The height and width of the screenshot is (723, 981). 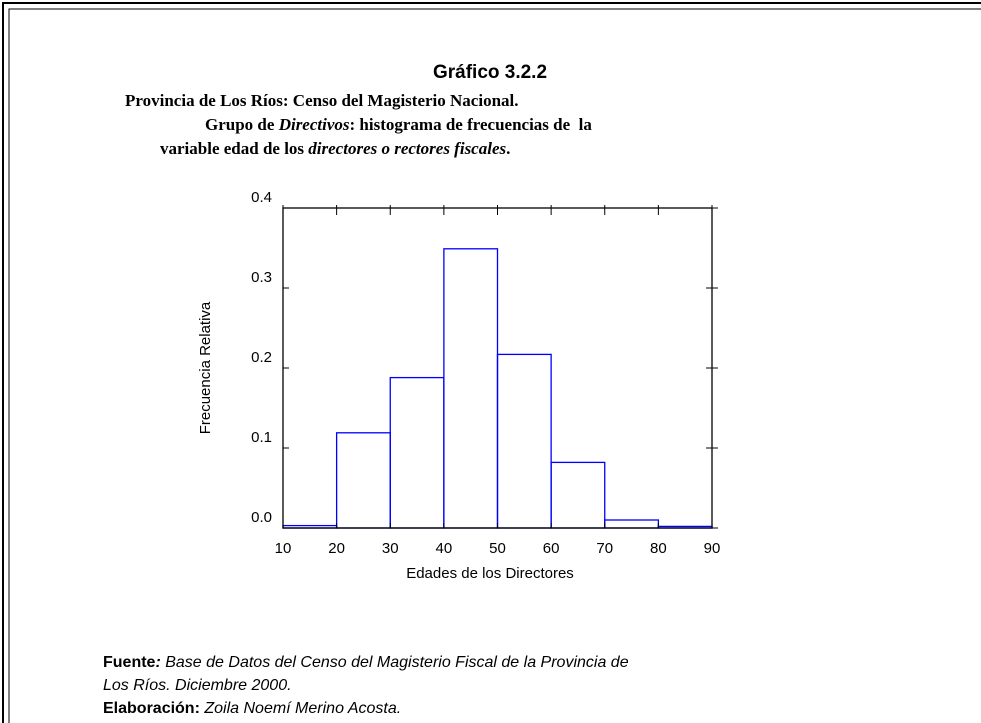 What do you see at coordinates (261, 517) in the screenshot?
I see `y-tick-label: 0.0` at bounding box center [261, 517].